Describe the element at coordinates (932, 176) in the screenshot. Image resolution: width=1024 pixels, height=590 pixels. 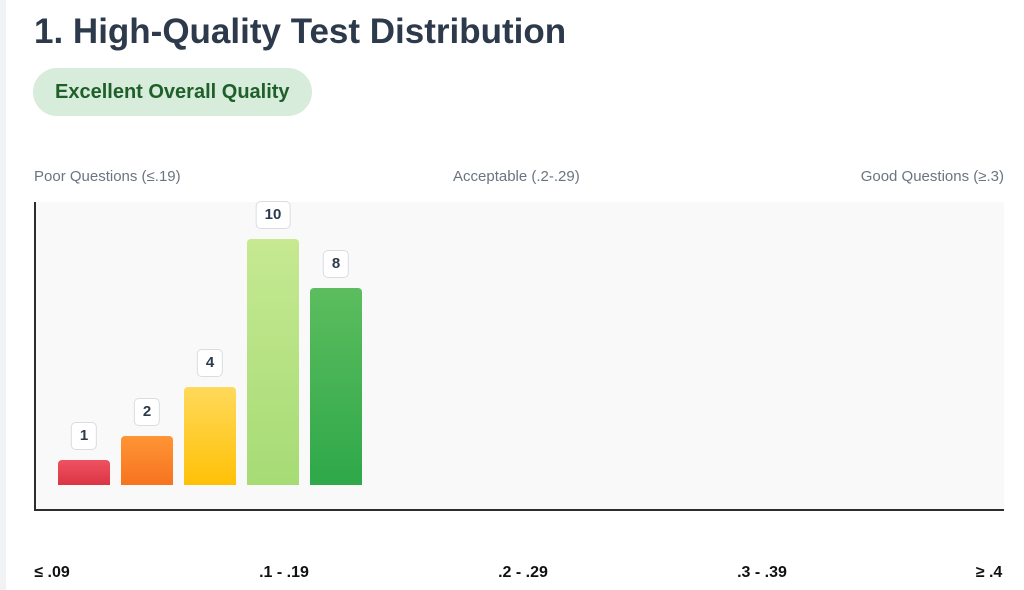
I see `zone-label-good: Good Questions (≥.3)` at that location.